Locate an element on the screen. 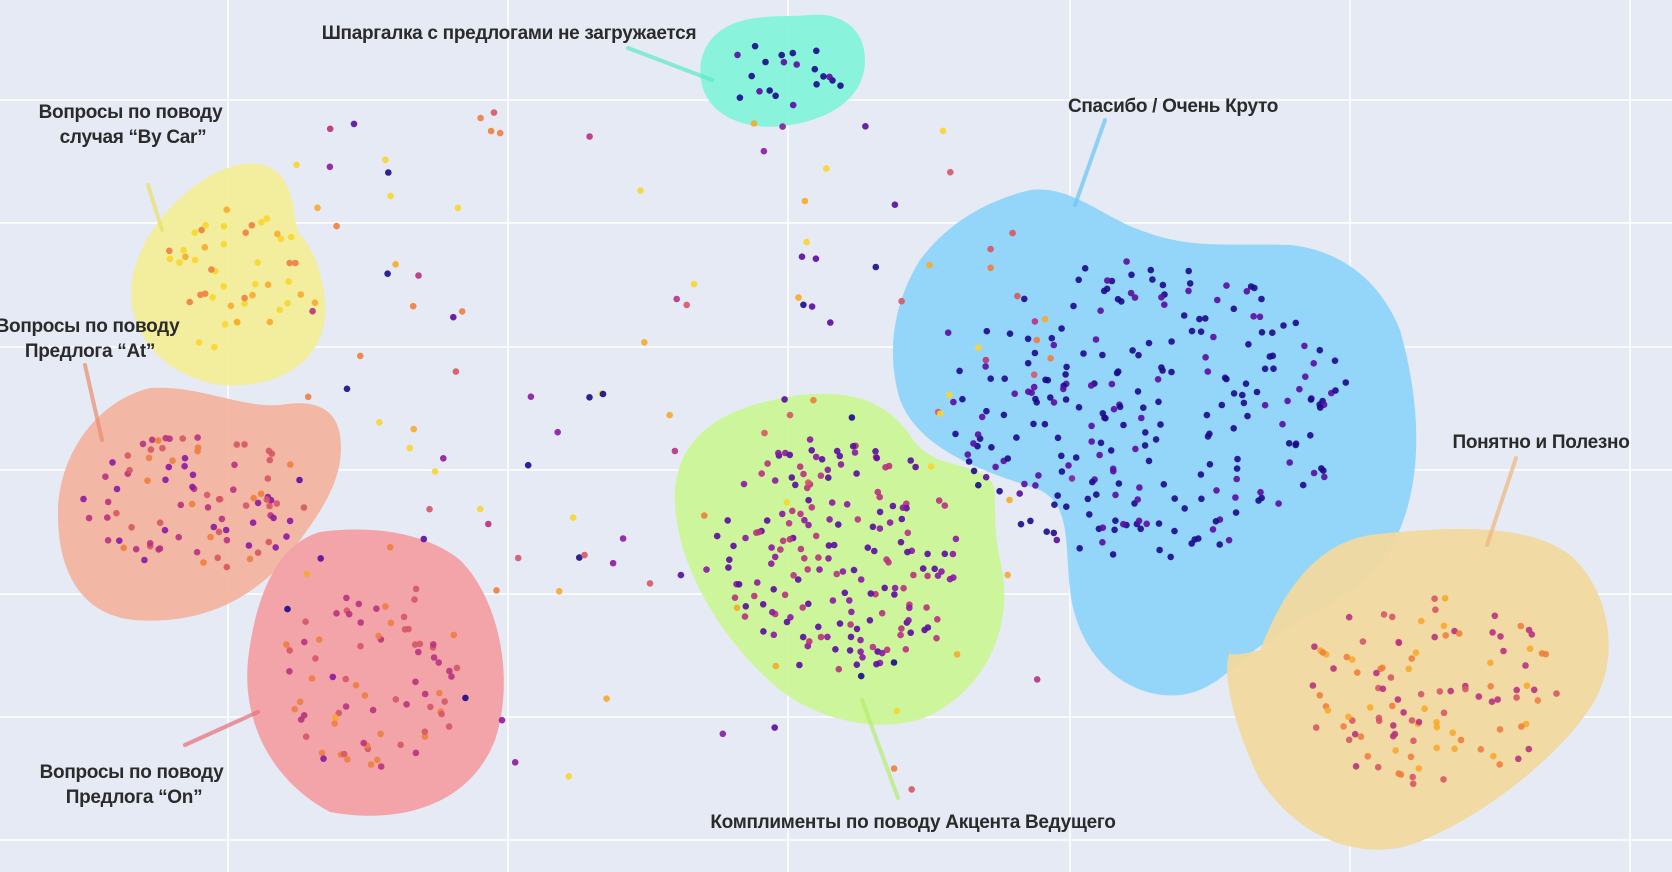 The width and height of the screenshot is (1672, 872). leader-line-useful is located at coordinates (1501, 501).